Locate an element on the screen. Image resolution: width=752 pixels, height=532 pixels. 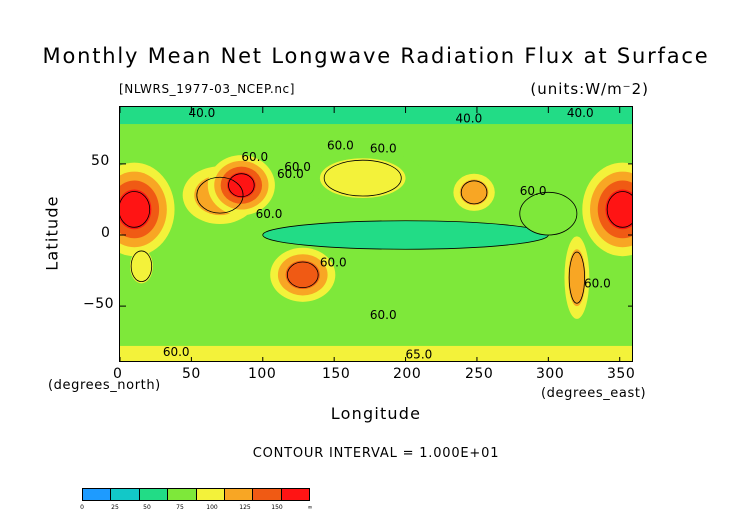
colorbar-level-label: 0 is located at coordinates (82, 507).